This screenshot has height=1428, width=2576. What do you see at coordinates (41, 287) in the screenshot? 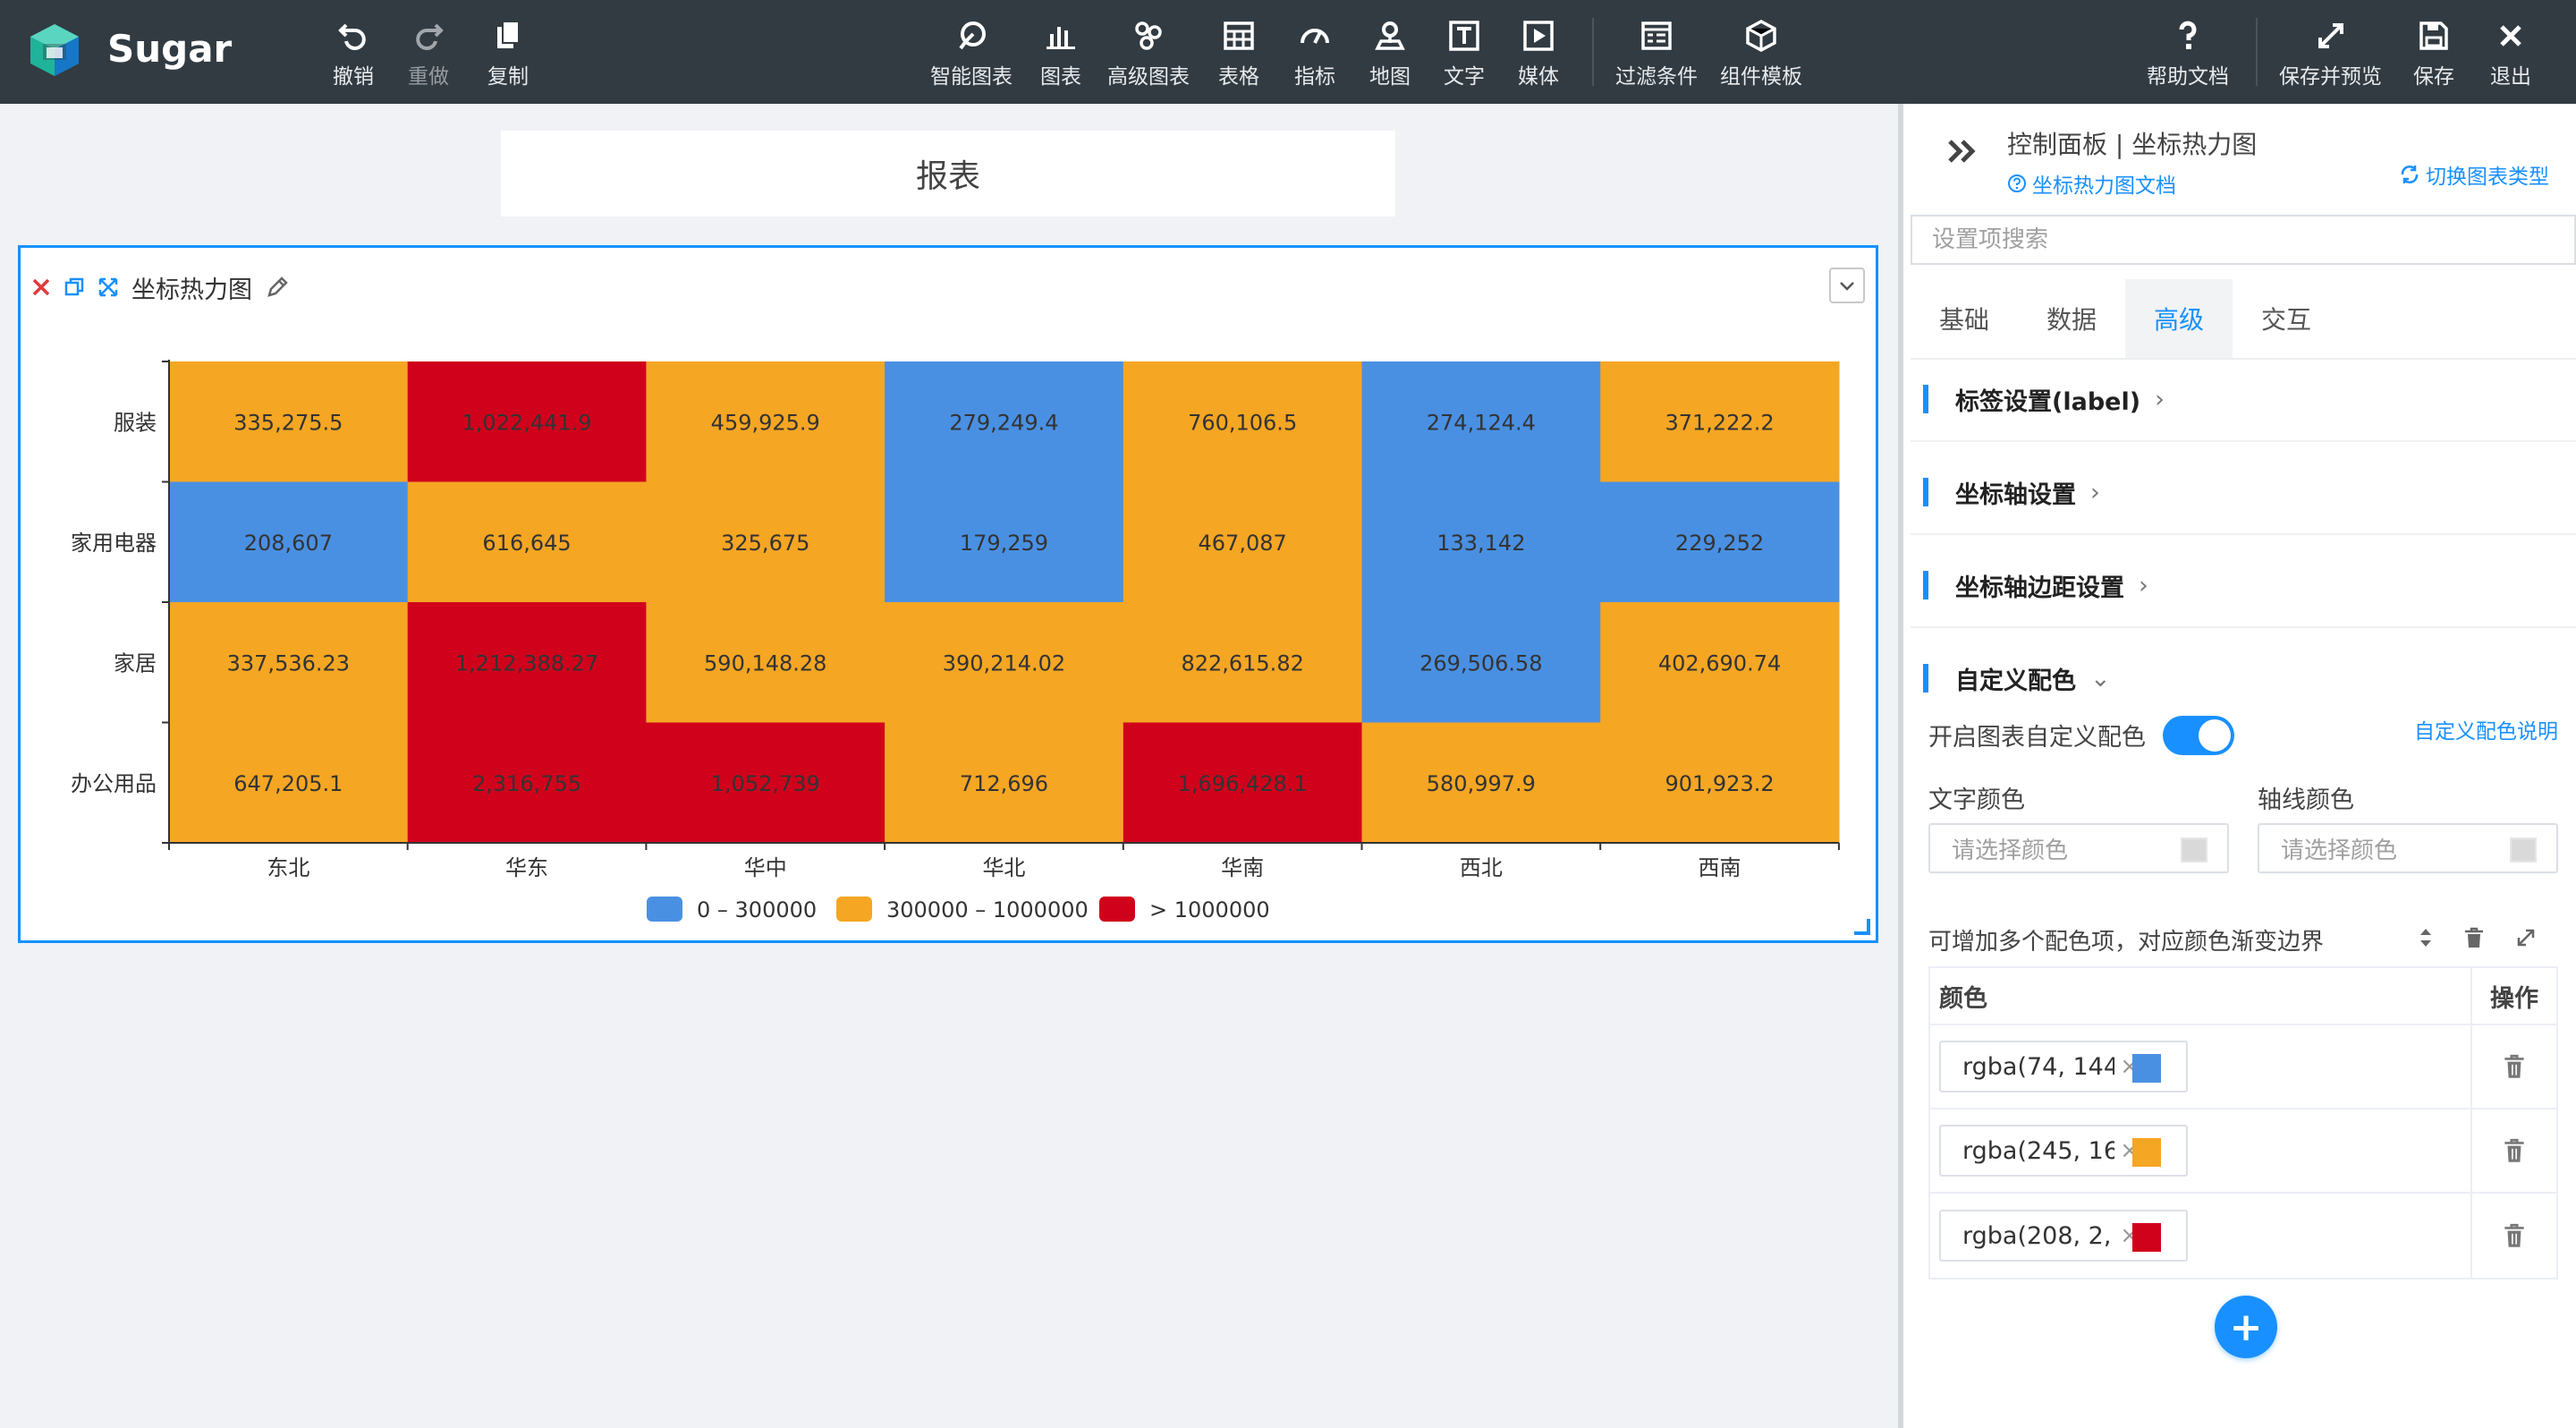
I see `delete-icon` at bounding box center [41, 287].